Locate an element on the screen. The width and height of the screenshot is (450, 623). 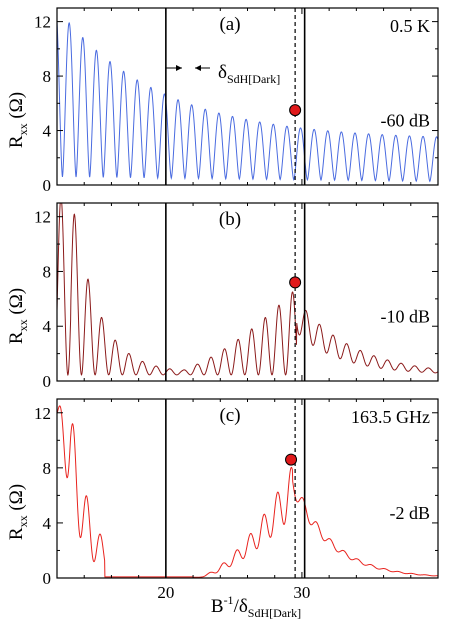
y-tick-label-2-1: 4 is located at coordinates (47, 523).